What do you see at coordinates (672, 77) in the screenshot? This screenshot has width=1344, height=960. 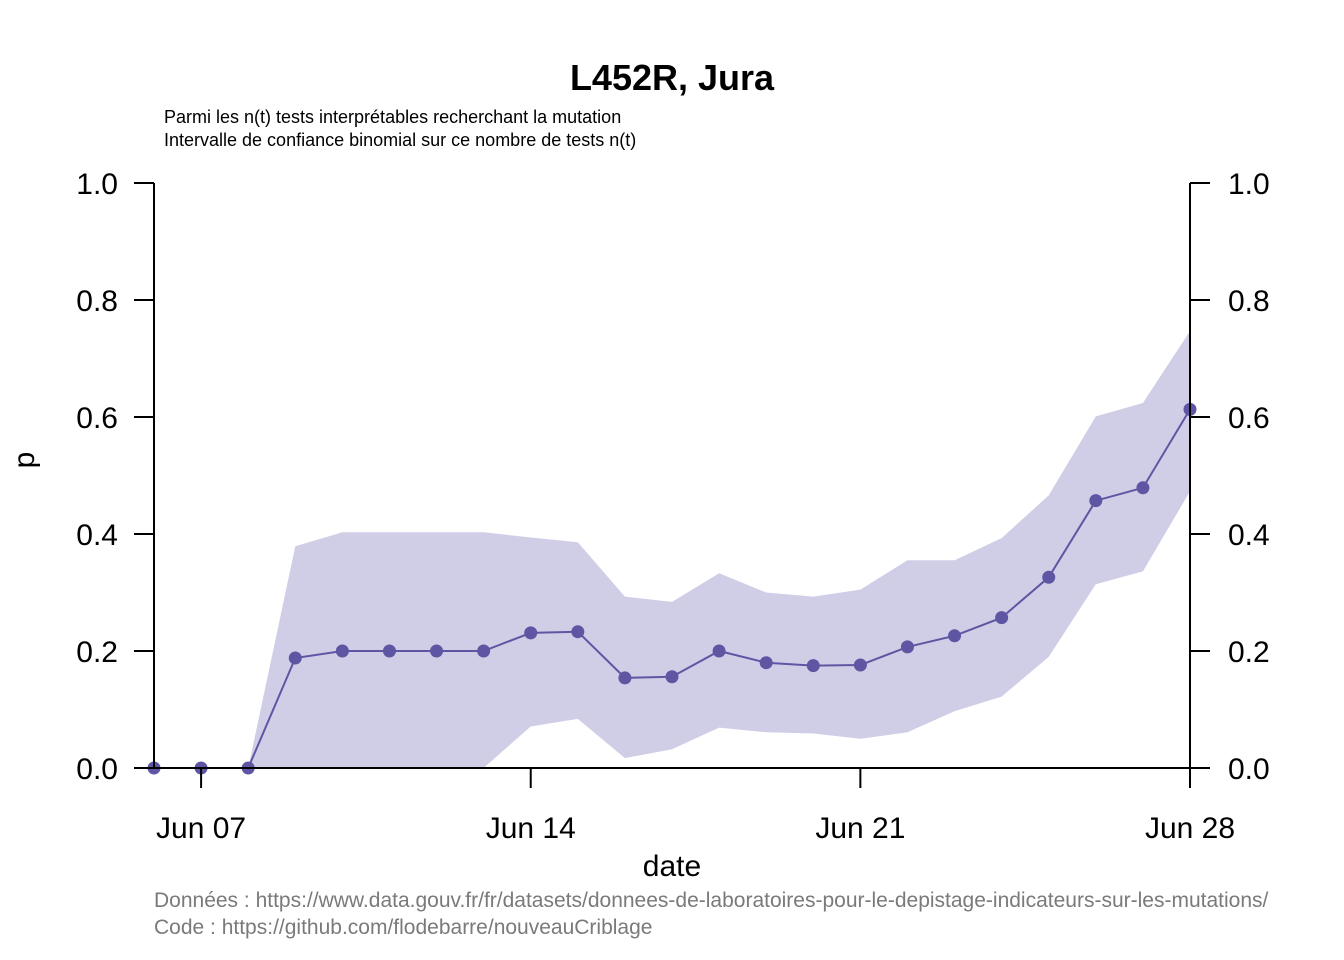 I see `chart-title: L452R, Jura` at bounding box center [672, 77].